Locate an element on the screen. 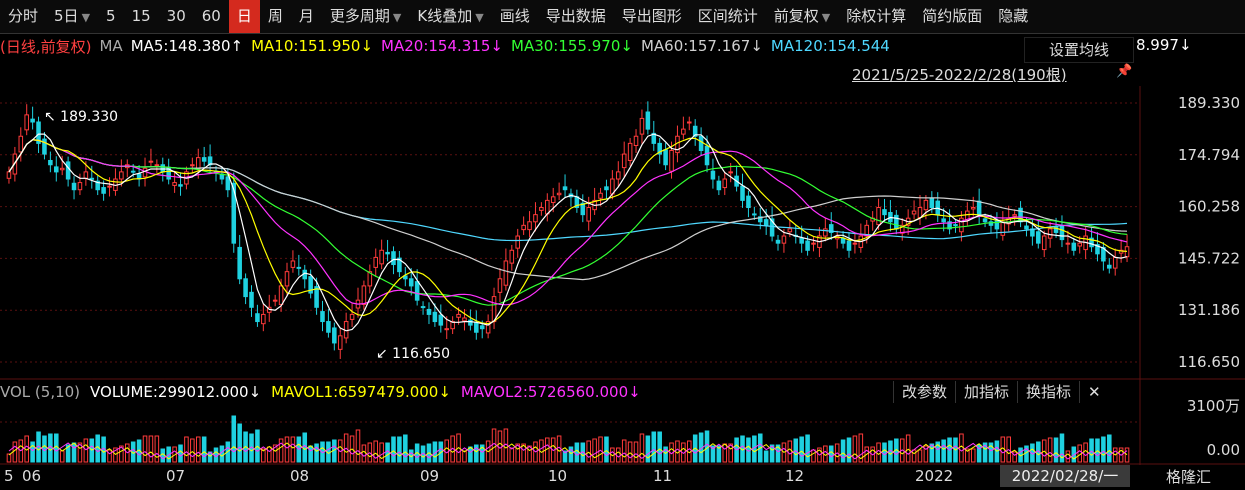 The image size is (1245, 490). toolbar-item-label: 月 is located at coordinates (306, 16).